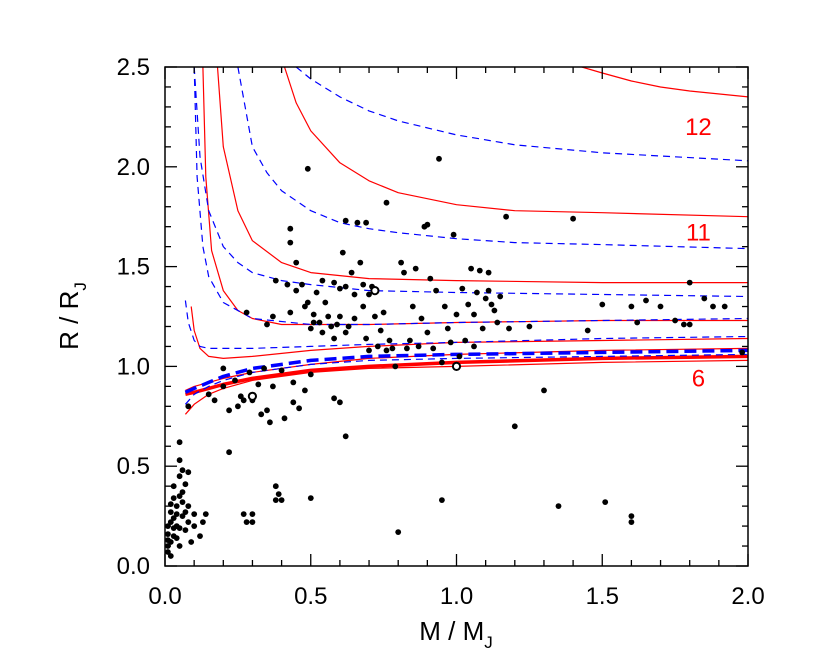 This screenshot has width=830, height=664. What do you see at coordinates (133, 267) in the screenshot?
I see `y-tick-label: 1.5` at bounding box center [133, 267].